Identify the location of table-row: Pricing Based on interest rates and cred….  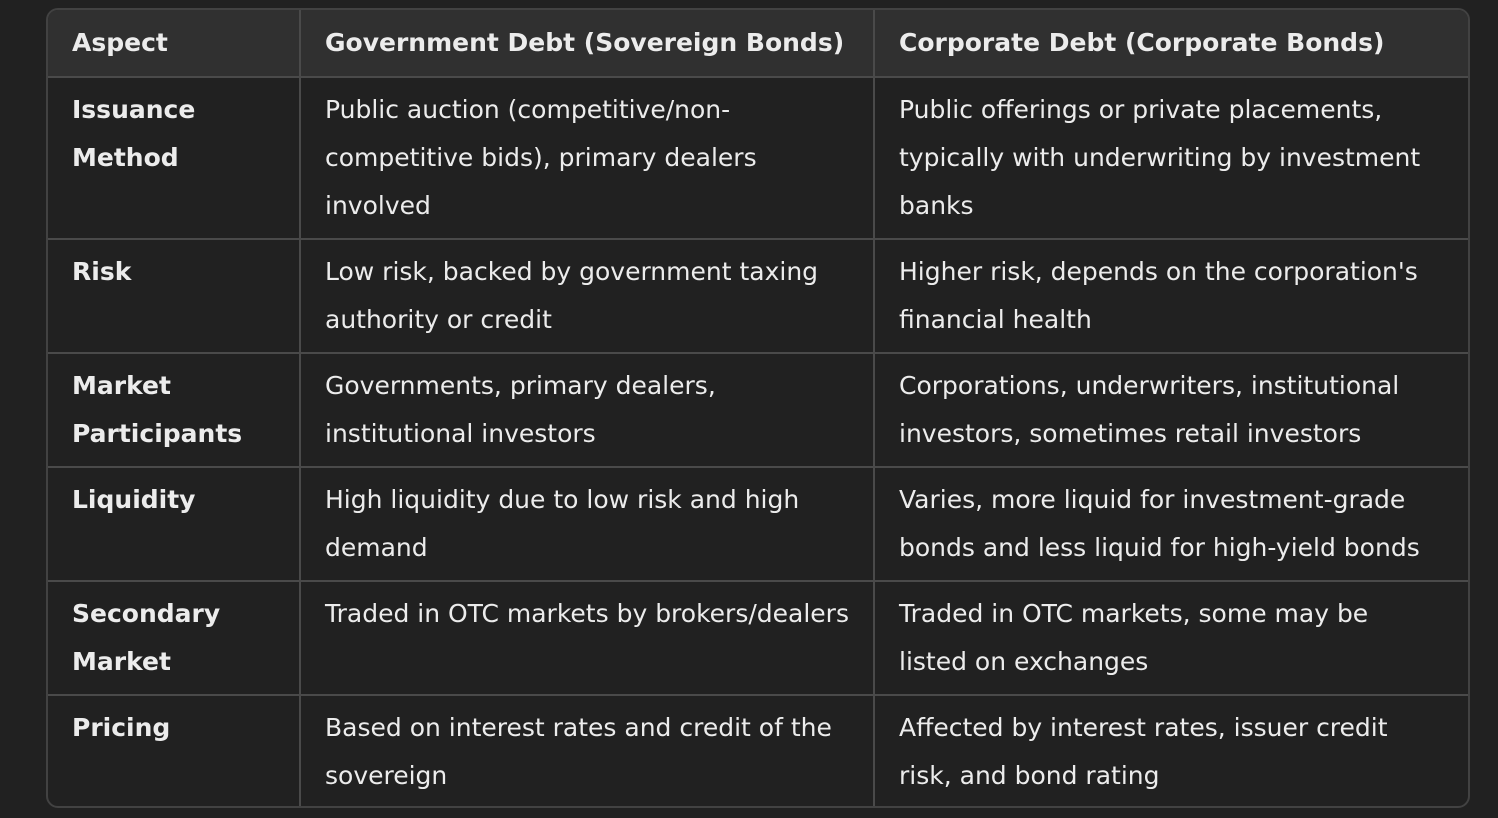
(758, 750).